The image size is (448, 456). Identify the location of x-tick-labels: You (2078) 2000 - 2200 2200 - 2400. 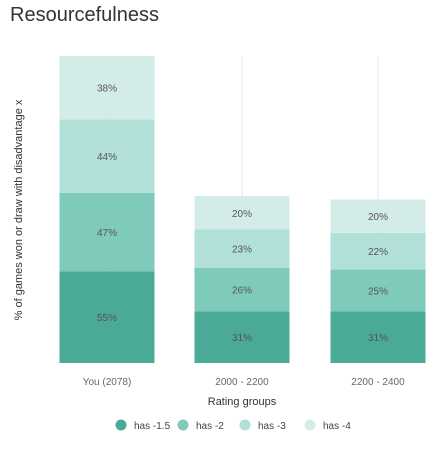
(244, 382).